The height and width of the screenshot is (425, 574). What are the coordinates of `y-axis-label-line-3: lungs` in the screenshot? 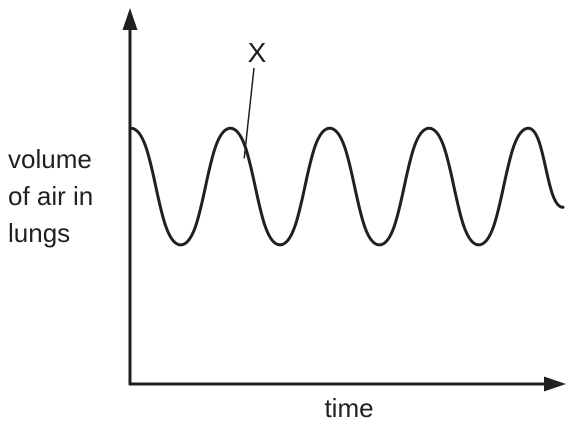 It's located at (39, 233).